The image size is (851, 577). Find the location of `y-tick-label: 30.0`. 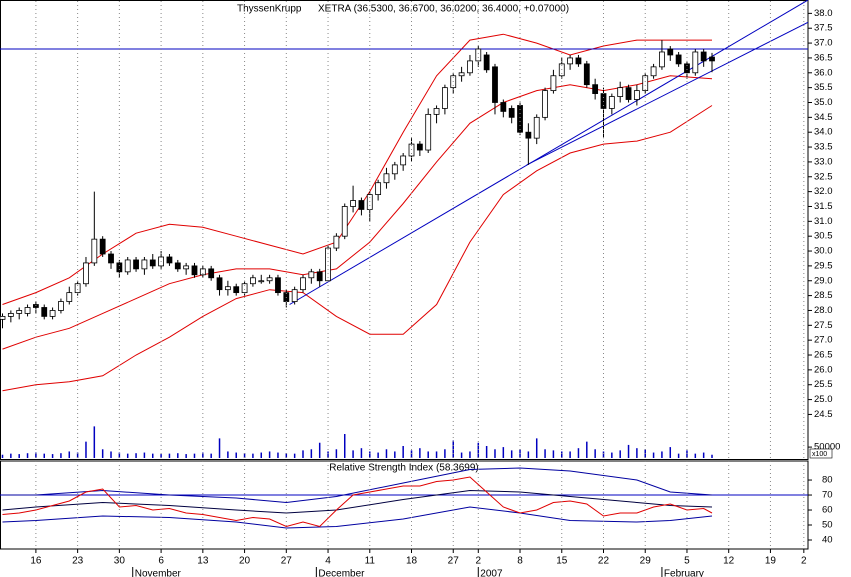

y-tick-label: 30.0 is located at coordinates (823, 251).